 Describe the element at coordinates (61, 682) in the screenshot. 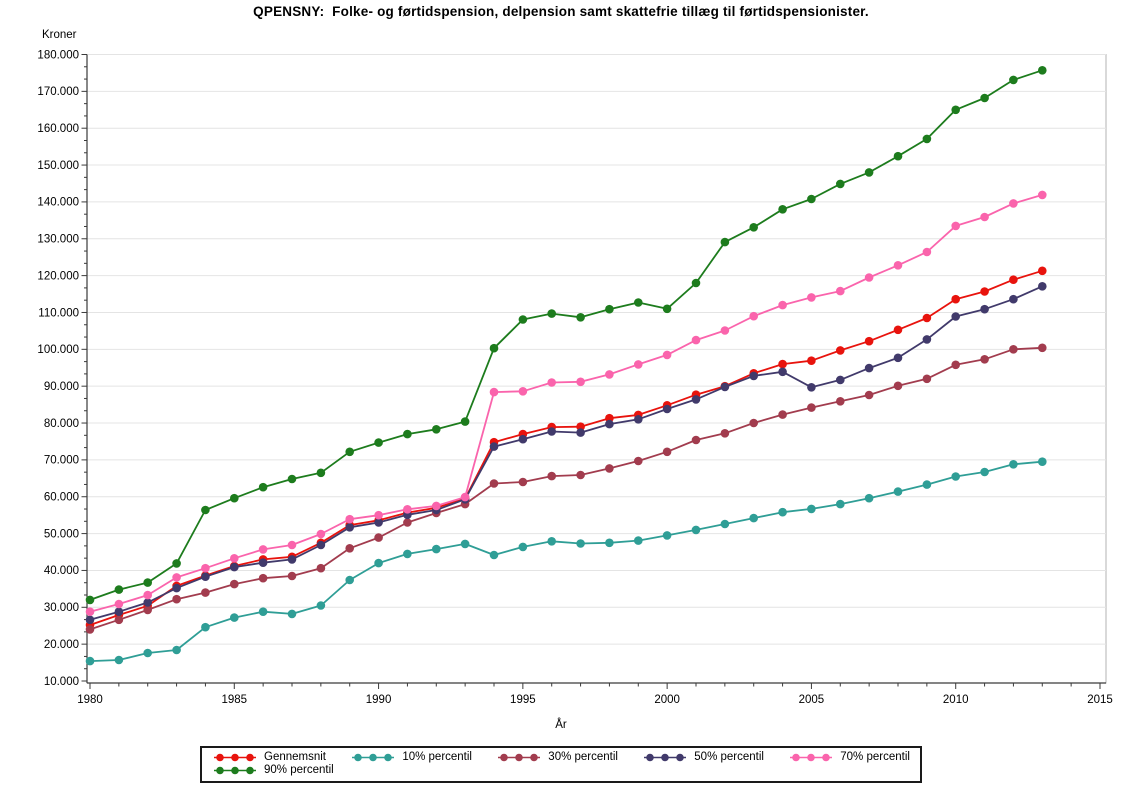

I see `y-tick-label: 10.000` at that location.